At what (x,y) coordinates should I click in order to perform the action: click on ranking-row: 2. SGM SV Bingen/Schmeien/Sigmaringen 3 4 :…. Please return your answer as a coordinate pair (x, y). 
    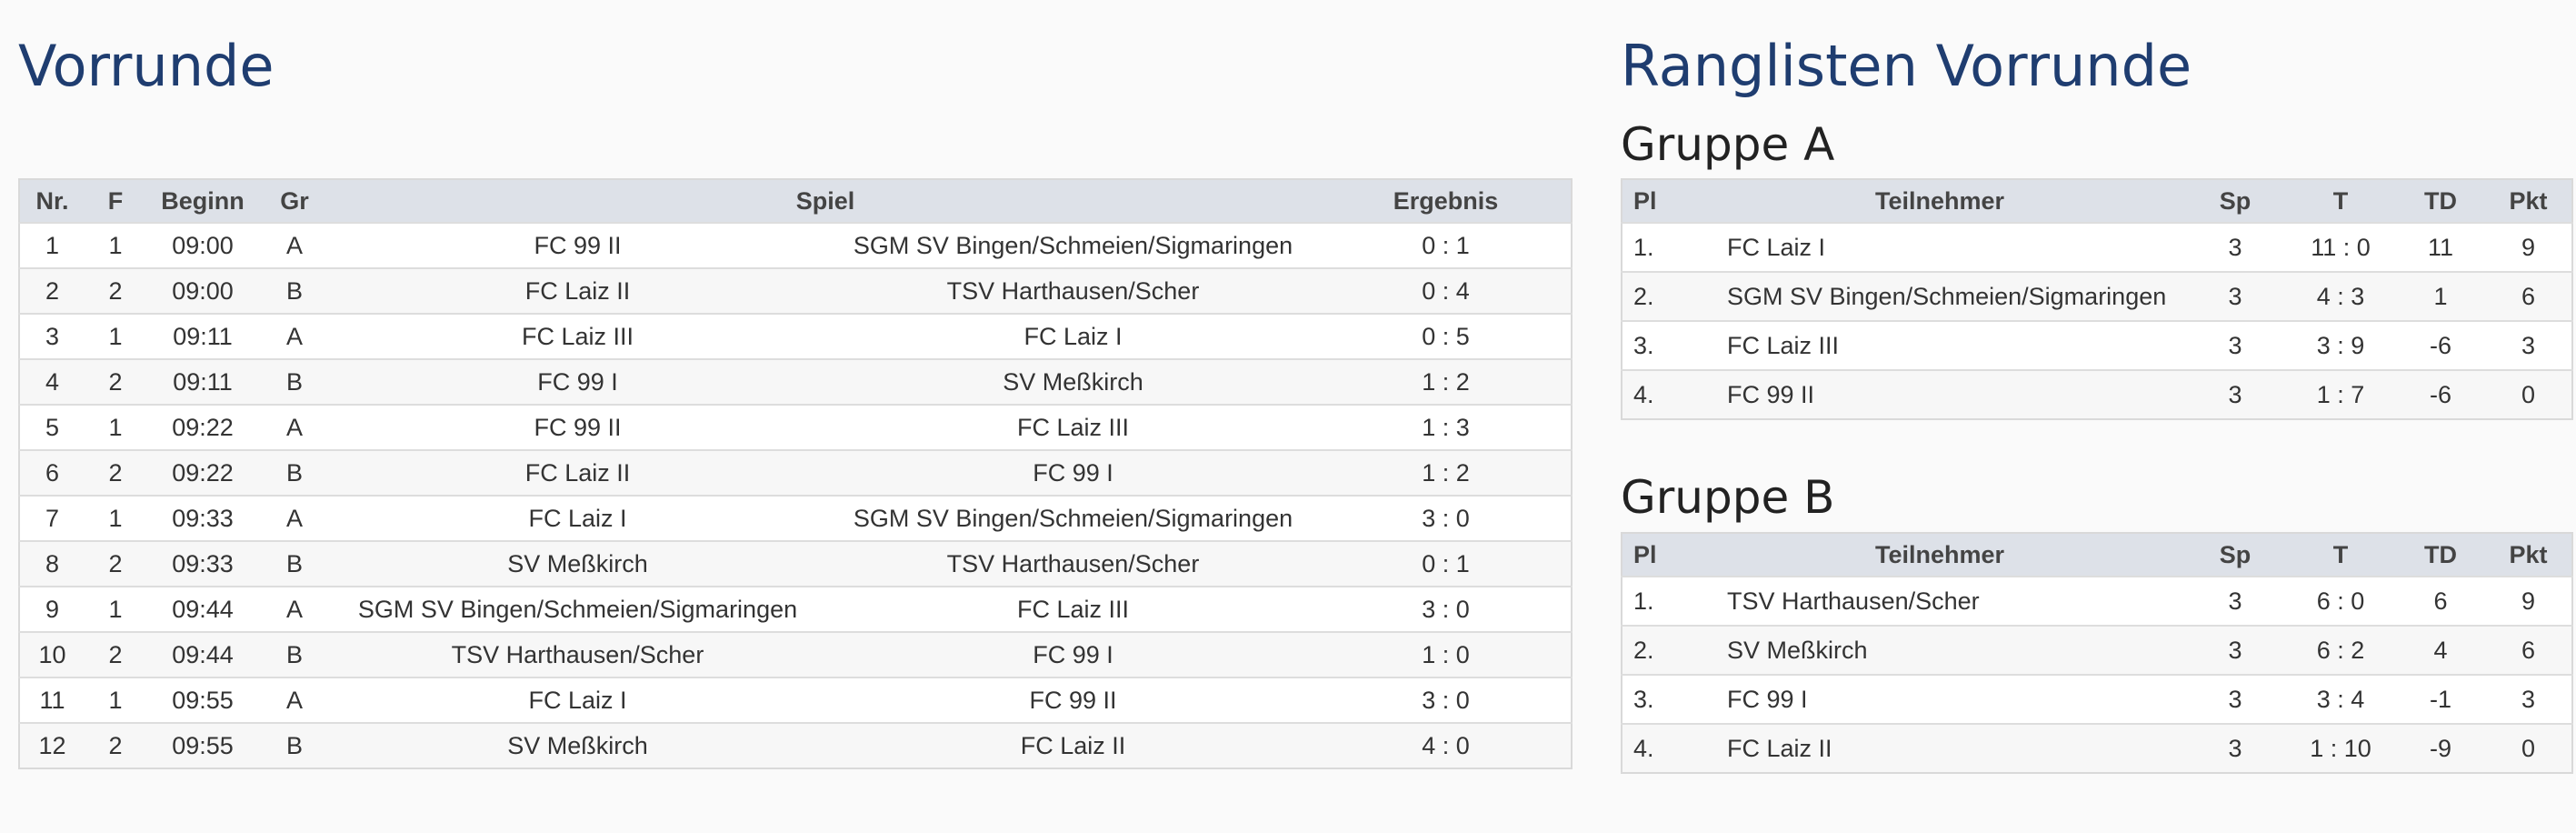
    Looking at the image, I should click on (2097, 296).